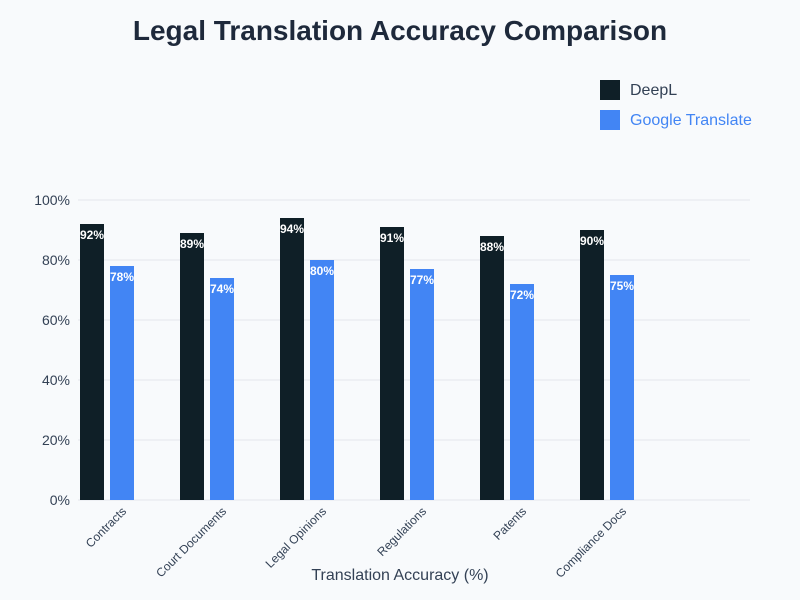 This screenshot has height=600, width=800. What do you see at coordinates (422, 280) in the screenshot?
I see `bar-value-label: 77%` at bounding box center [422, 280].